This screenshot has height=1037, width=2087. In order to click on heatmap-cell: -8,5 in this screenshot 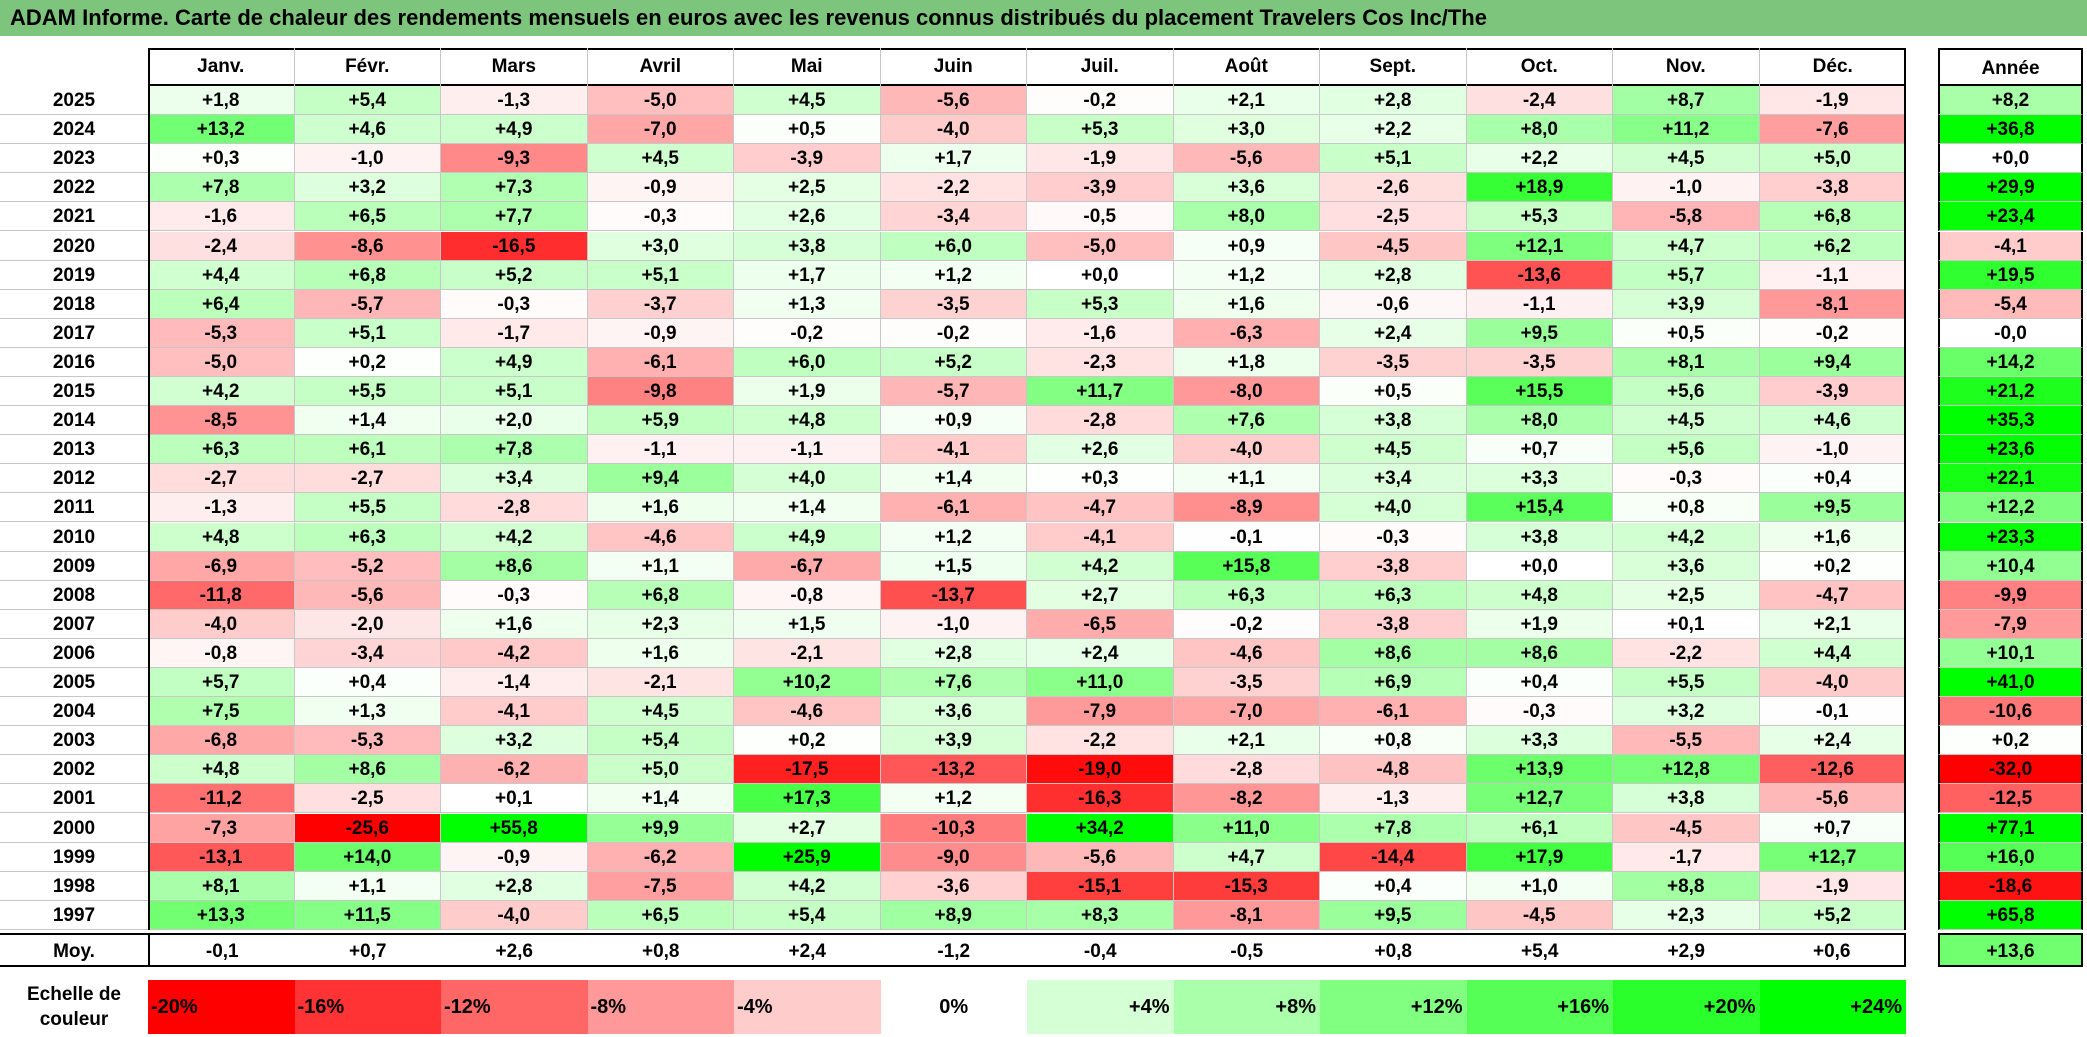, I will do `click(221, 421)`.